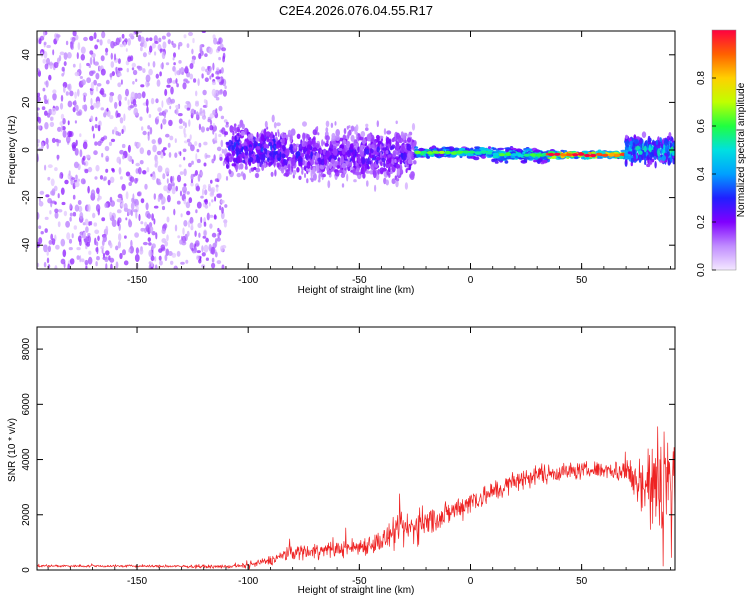 The image size is (750, 600). What do you see at coordinates (26, 514) in the screenshot?
I see `snr-y-tick-label: 2000` at bounding box center [26, 514].